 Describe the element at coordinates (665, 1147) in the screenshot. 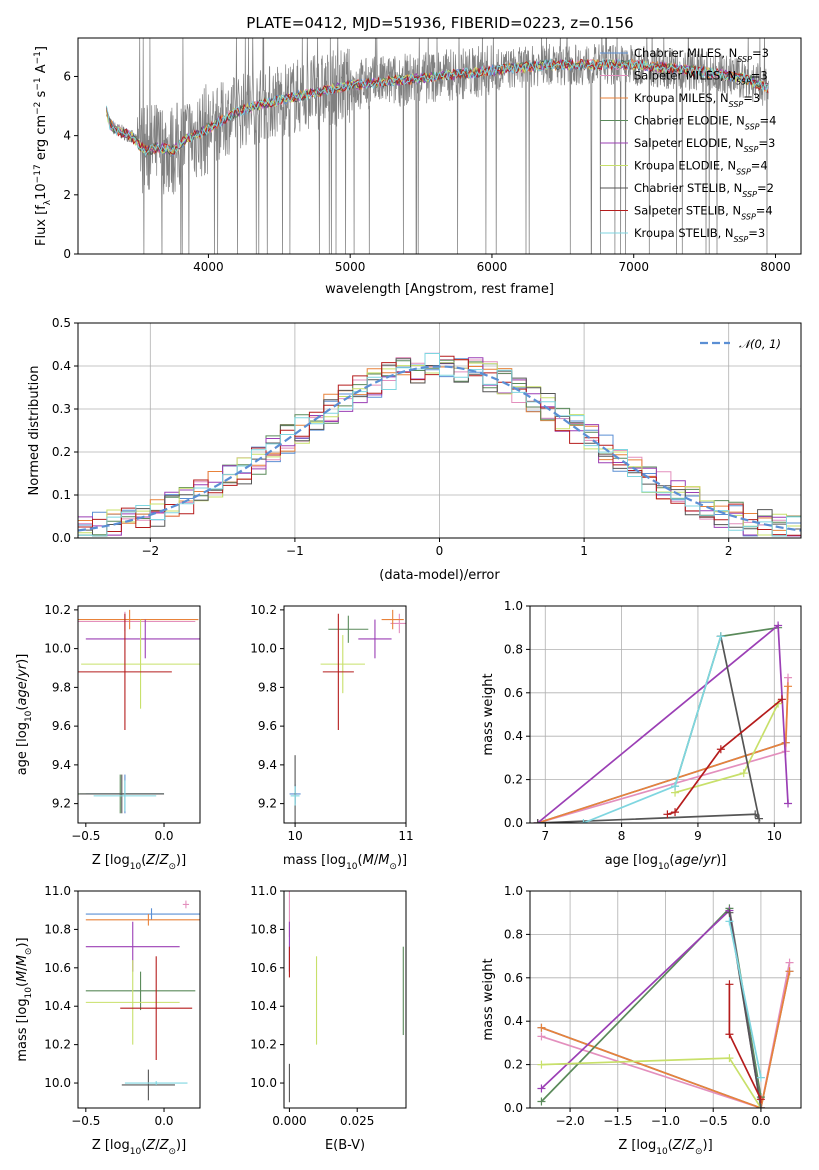

I see `x-axis-label: Z [log10(Z/Z⊙)]` at that location.